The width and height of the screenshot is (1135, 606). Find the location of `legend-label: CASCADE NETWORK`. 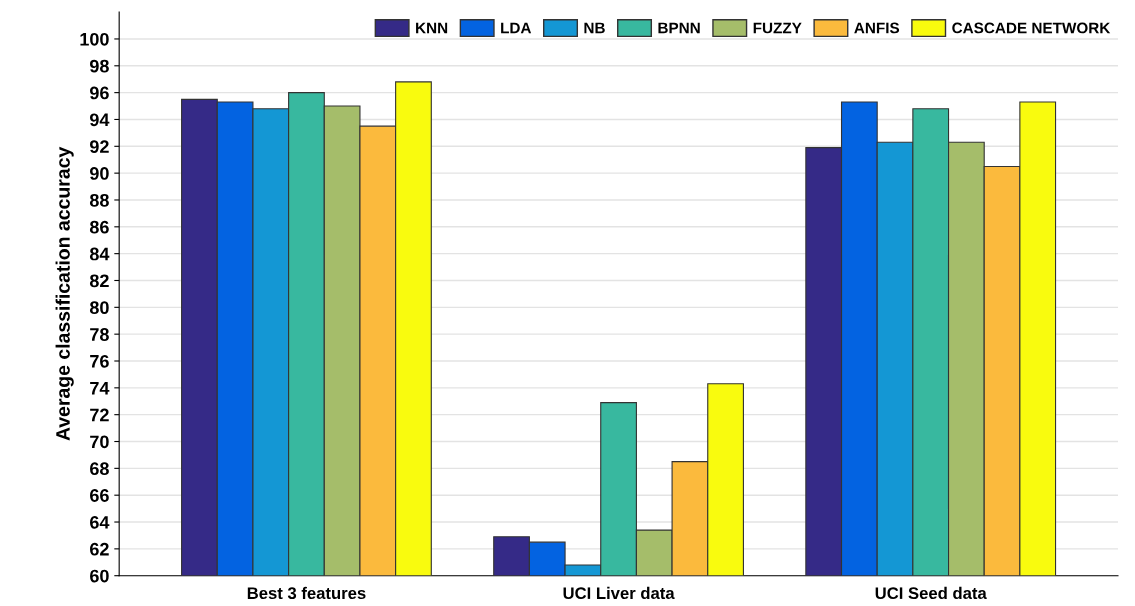

legend-label: CASCADE NETWORK is located at coordinates (1031, 28).